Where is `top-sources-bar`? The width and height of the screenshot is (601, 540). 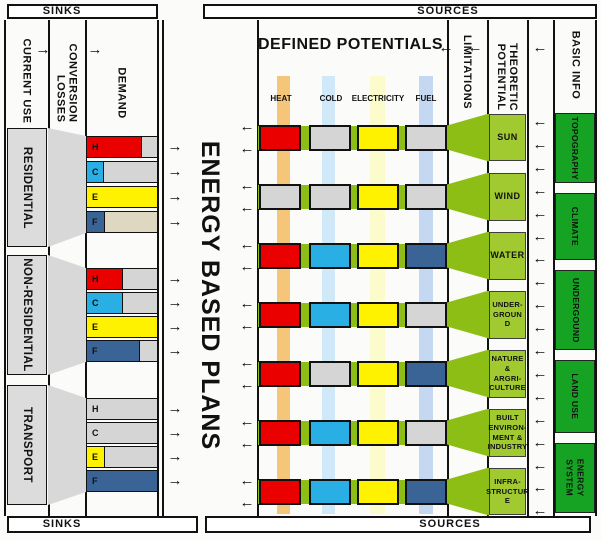 top-sources-bar is located at coordinates (400, 11).